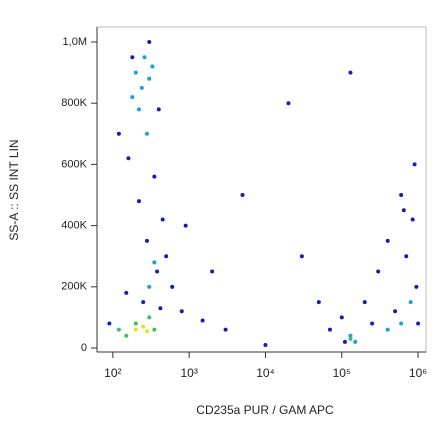 This screenshot has width=440, height=441. What do you see at coordinates (418, 373) in the screenshot?
I see `x-tick-label: 10⁶` at bounding box center [418, 373].